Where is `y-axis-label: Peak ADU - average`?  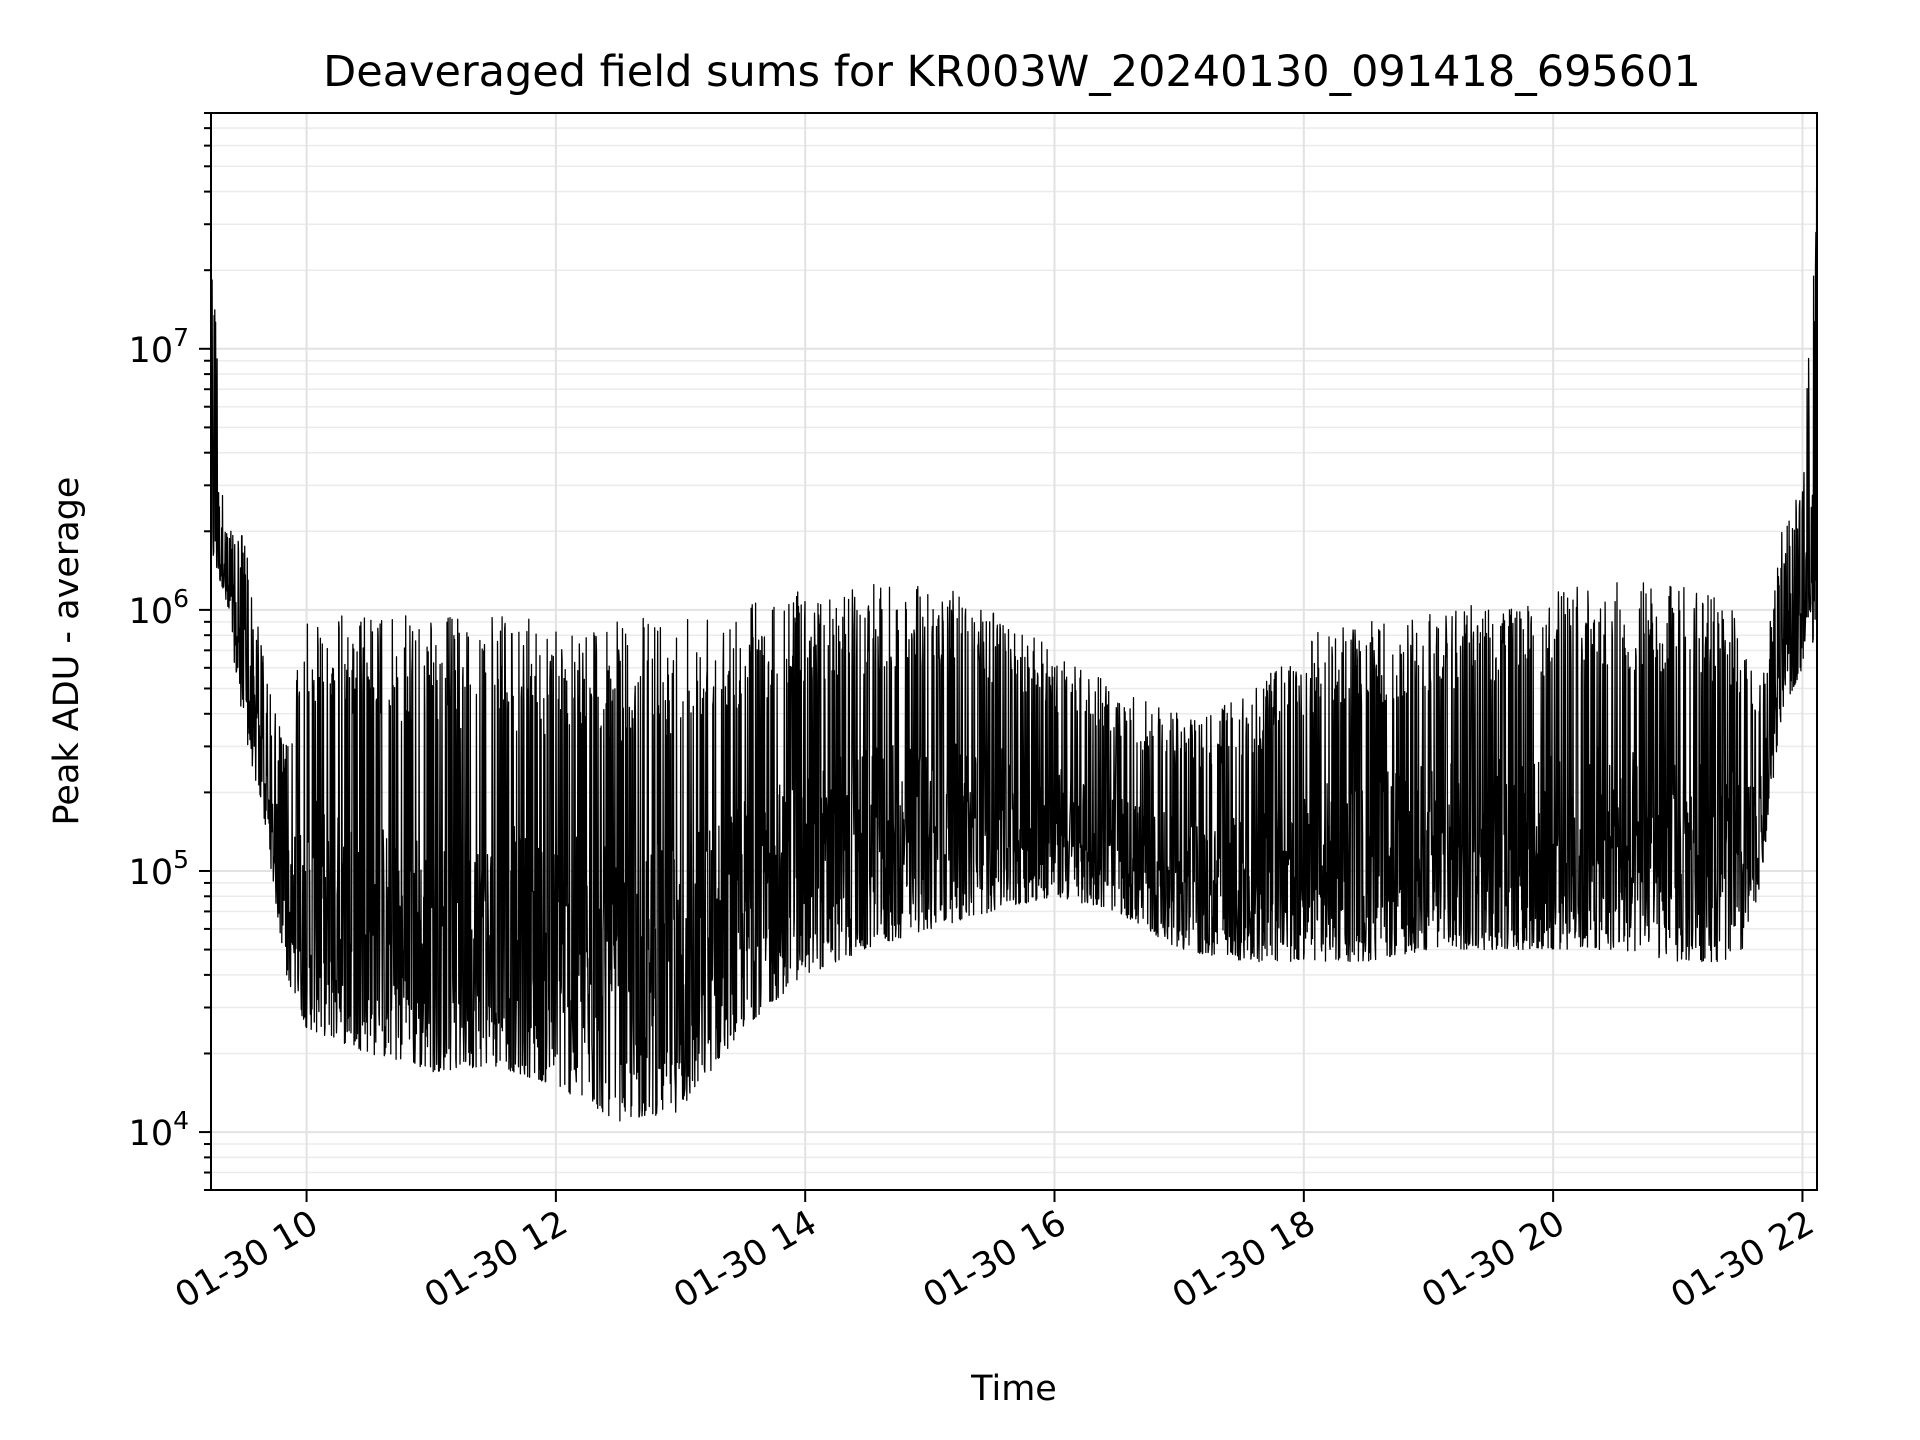
y-axis-label: Peak ADU - average is located at coordinates (67, 651).